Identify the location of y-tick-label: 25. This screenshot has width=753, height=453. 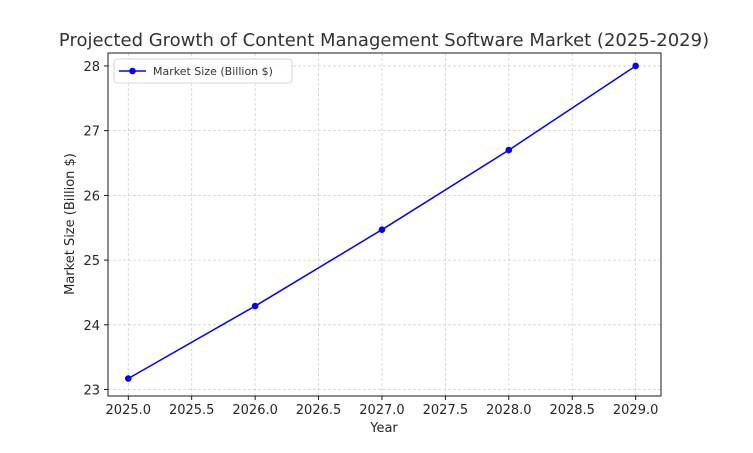
(91, 261).